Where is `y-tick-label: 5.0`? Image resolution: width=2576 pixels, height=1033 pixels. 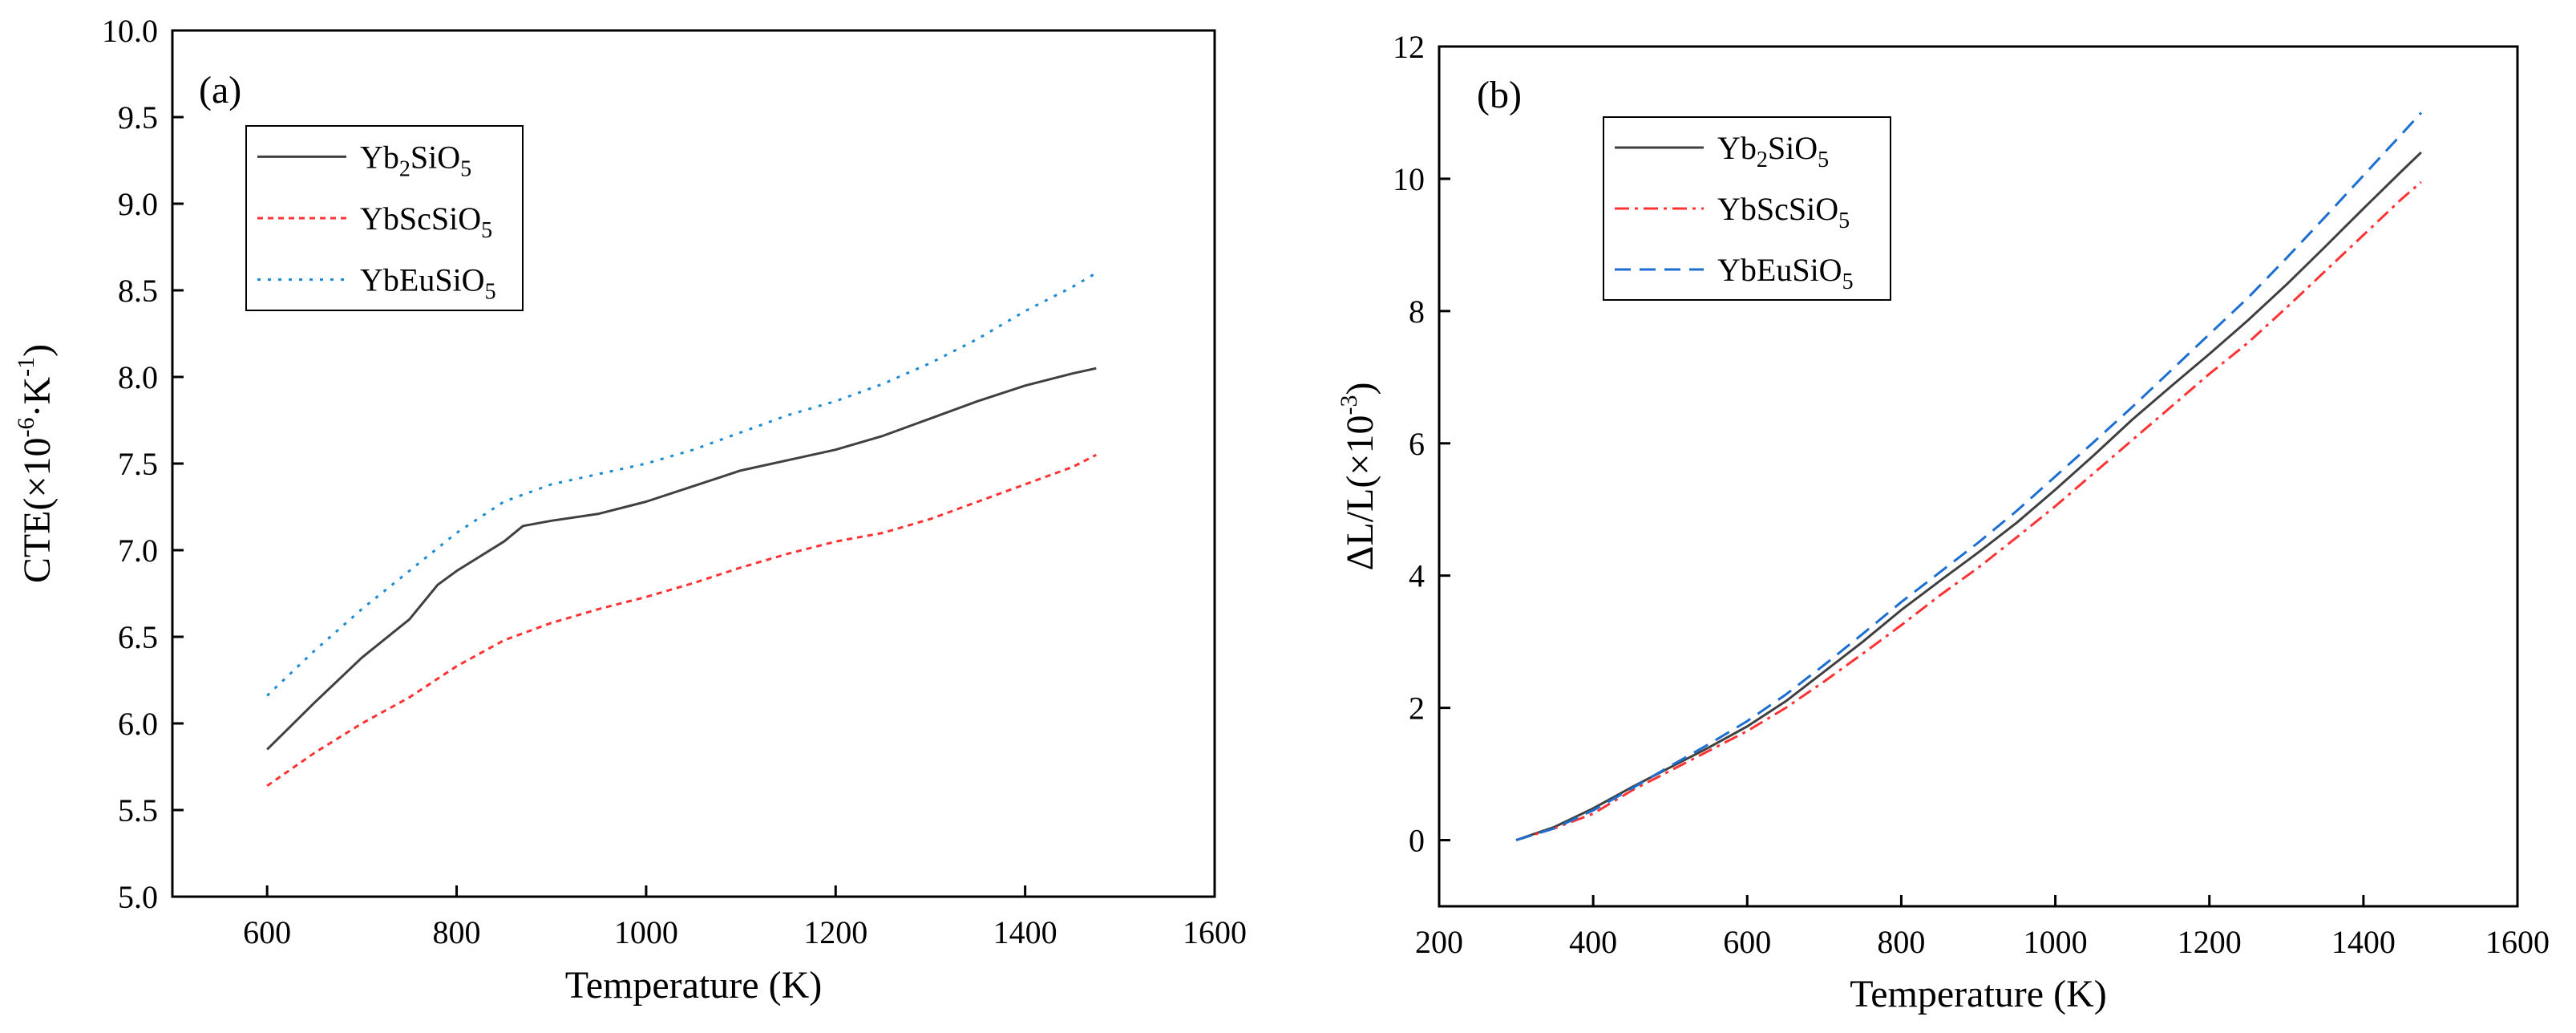 y-tick-label: 5.0 is located at coordinates (138, 897).